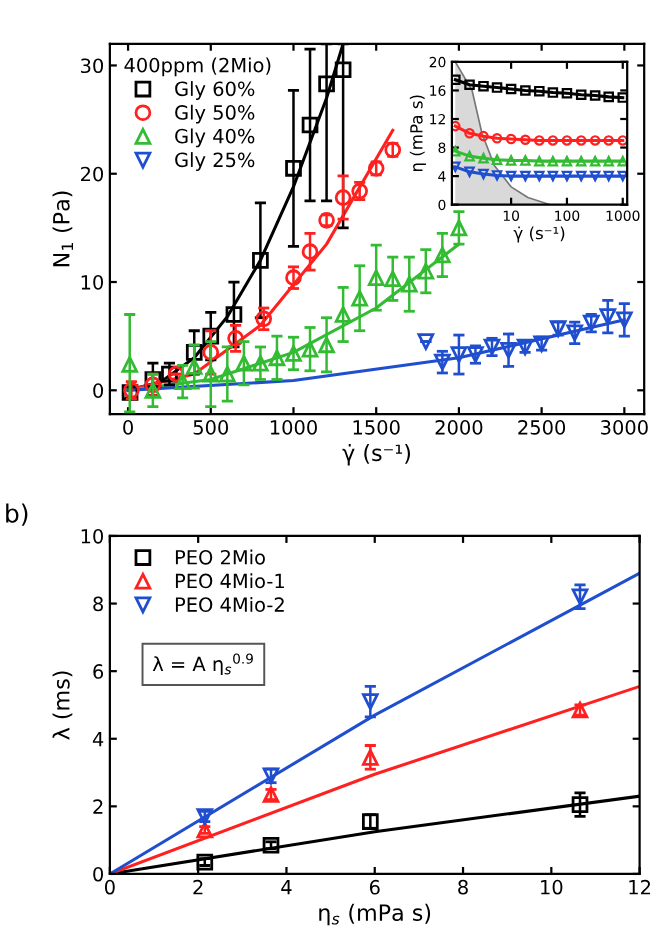 The image size is (654, 952). I want to click on x-tick-label: 12, so click(640, 887).